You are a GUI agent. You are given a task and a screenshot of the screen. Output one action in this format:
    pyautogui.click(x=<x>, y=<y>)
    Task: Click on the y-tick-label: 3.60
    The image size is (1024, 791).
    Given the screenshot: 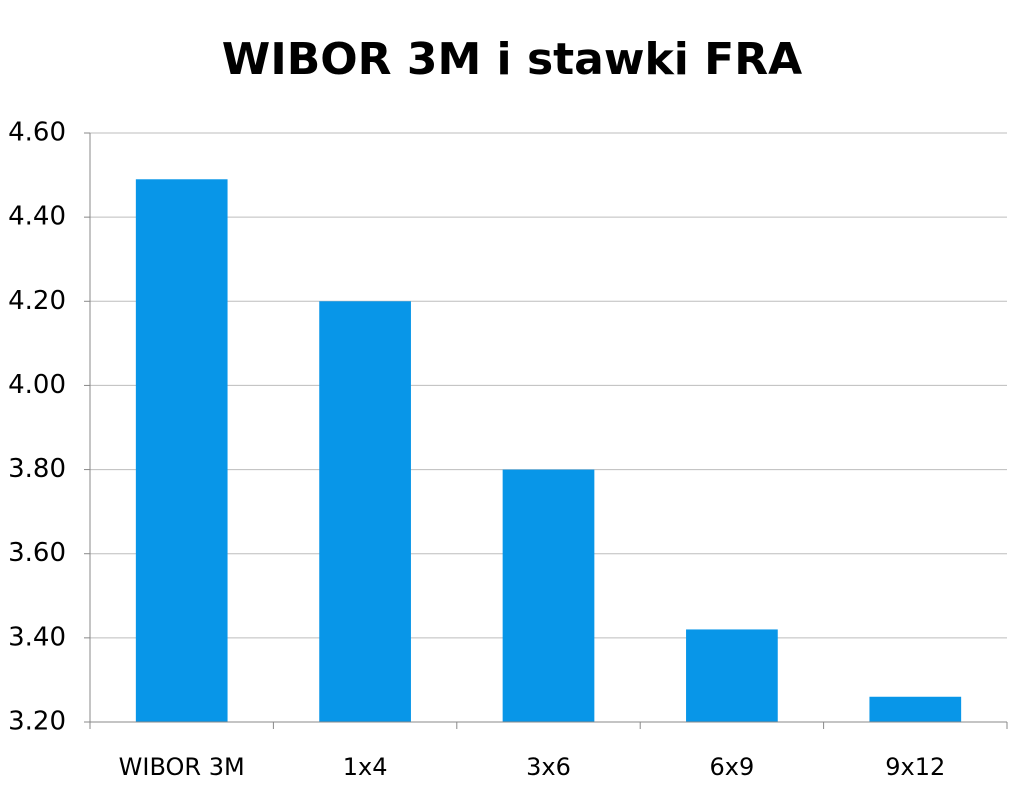 What is the action you would take?
    pyautogui.click(x=37, y=553)
    